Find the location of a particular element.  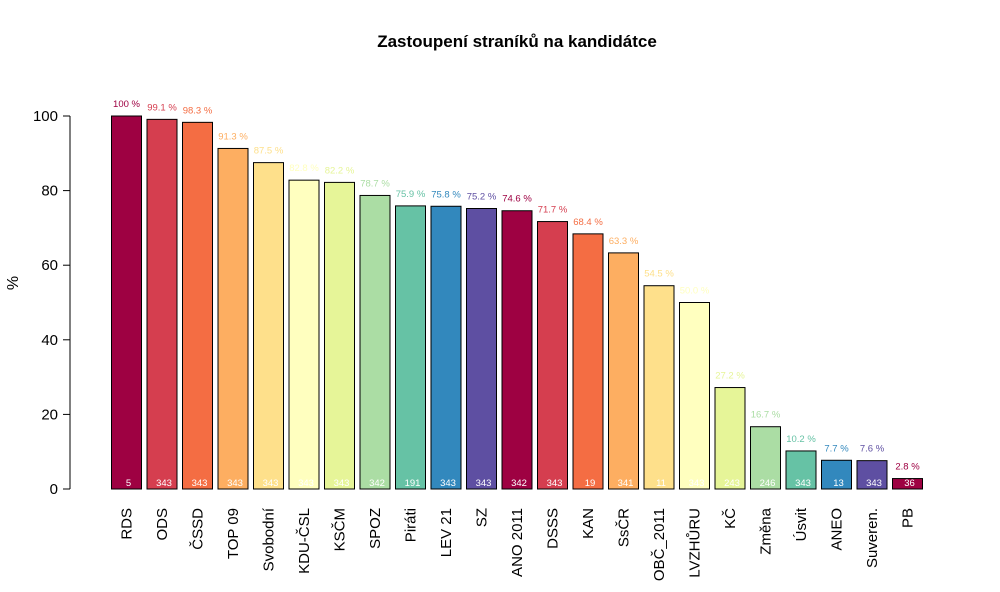

y-axis-label: % is located at coordinates (13, 283).